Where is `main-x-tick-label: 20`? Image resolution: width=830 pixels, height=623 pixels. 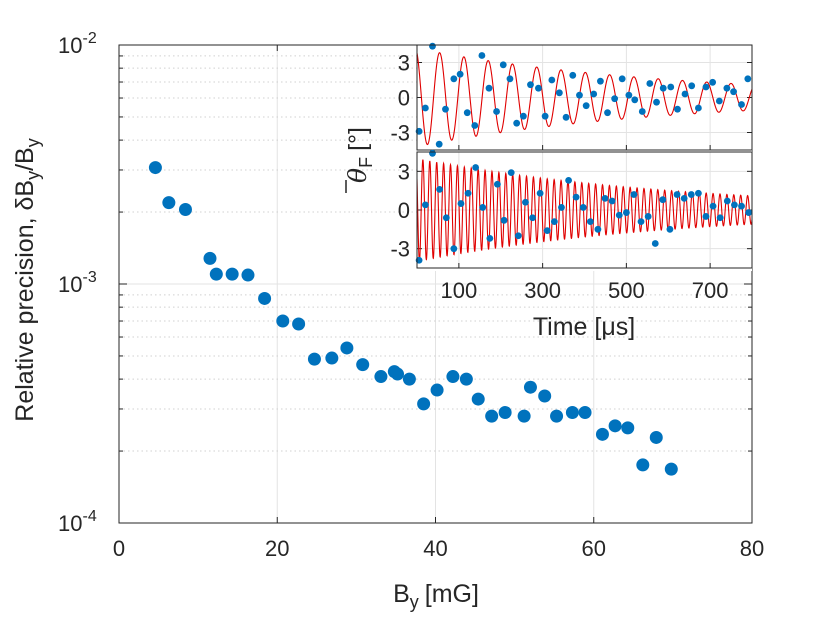
main-x-tick-label: 20 is located at coordinates (277, 548).